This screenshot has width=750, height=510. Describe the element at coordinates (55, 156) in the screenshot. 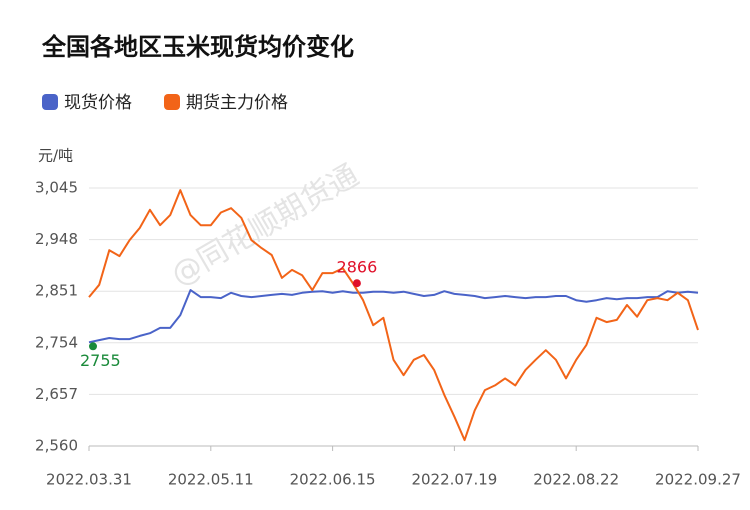

I see `y-unit: 元/吨` at that location.